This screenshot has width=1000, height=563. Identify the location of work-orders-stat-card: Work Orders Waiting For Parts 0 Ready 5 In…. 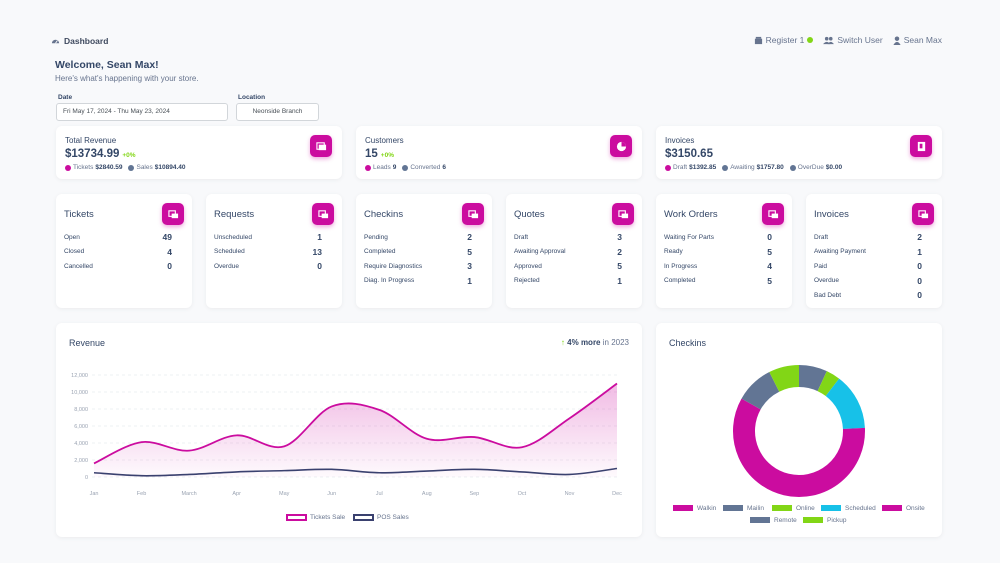
(724, 251).